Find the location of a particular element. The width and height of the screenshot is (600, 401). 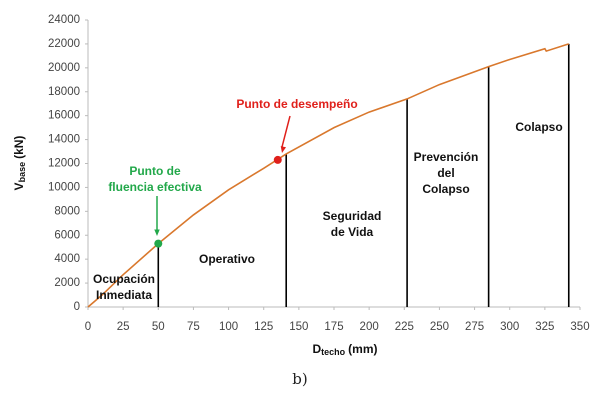

y-tick-label: 2000 is located at coordinates (67, 283).